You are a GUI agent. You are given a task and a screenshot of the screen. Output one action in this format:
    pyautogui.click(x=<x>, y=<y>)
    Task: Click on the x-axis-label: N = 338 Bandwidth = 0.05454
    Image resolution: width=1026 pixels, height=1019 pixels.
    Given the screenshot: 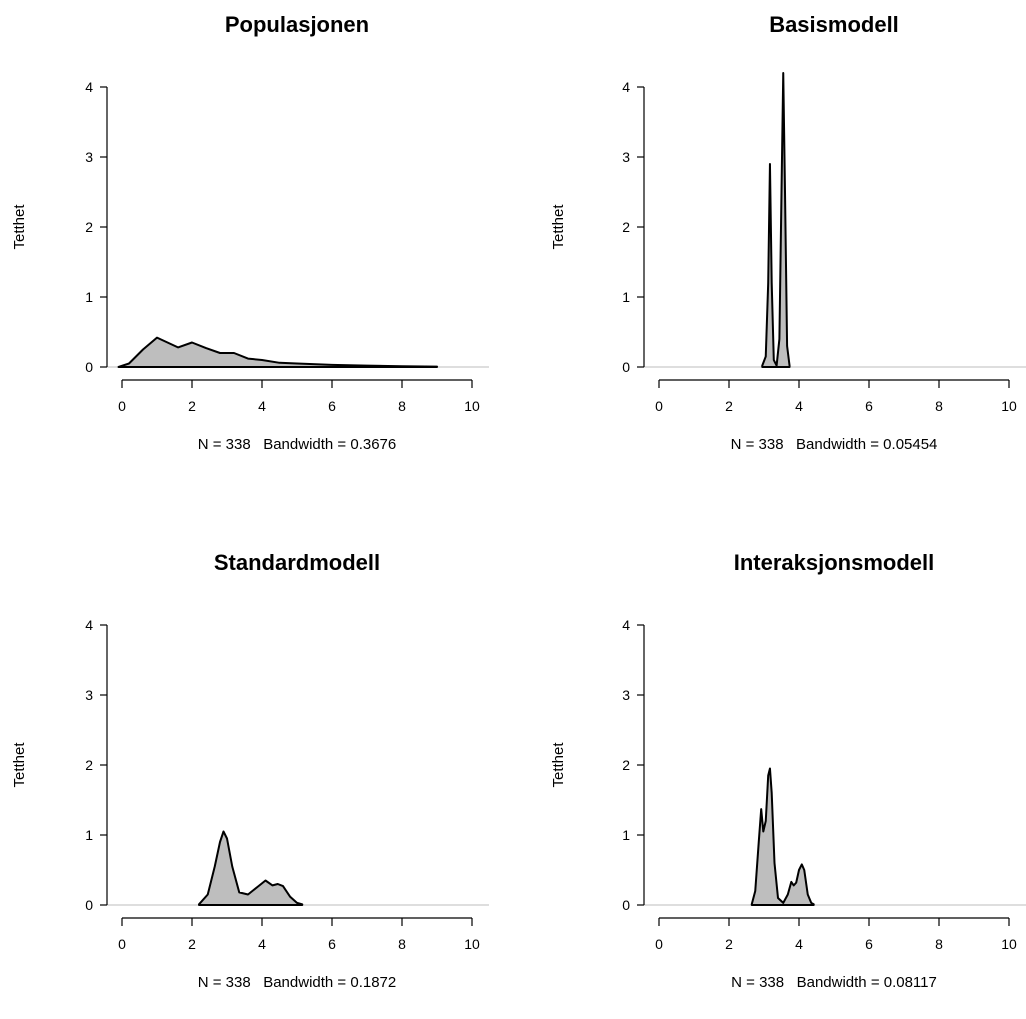 What is the action you would take?
    pyautogui.click(x=834, y=444)
    